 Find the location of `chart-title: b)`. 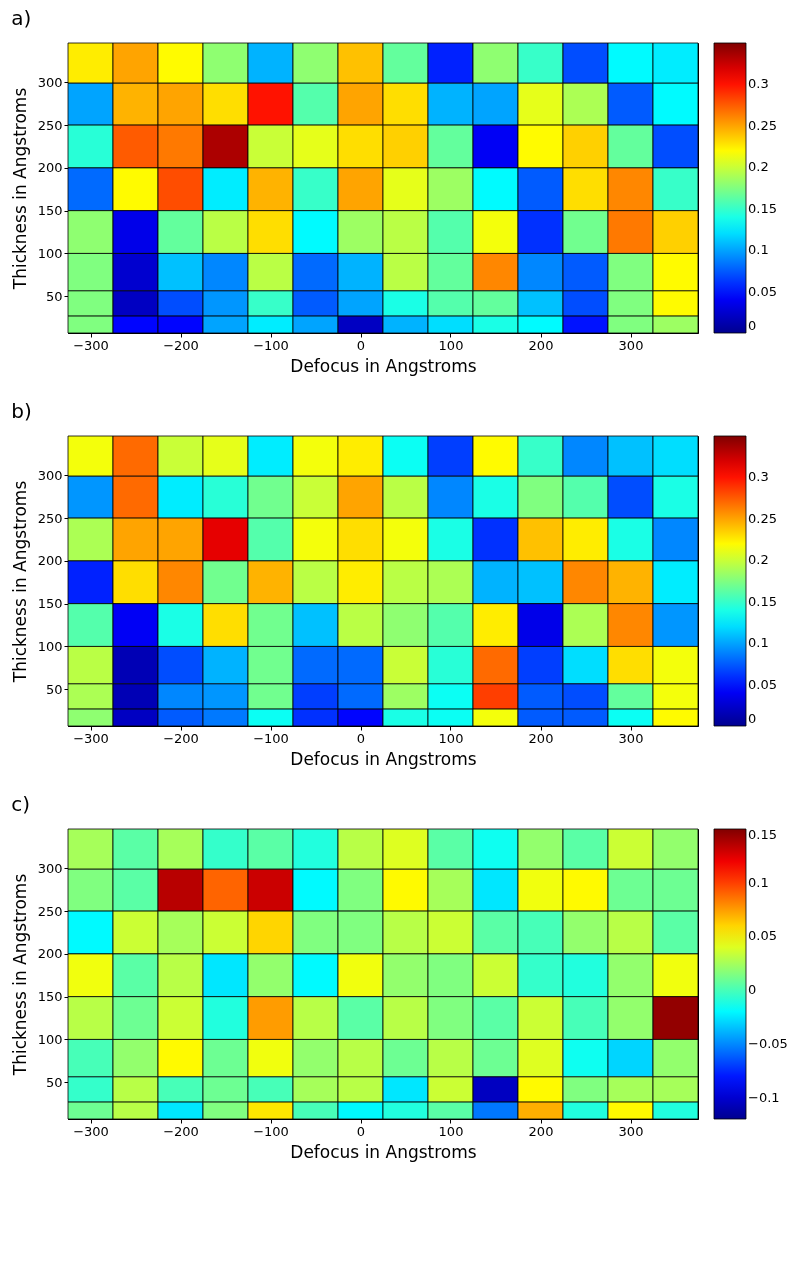

chart-title: b) is located at coordinates (21, 410).